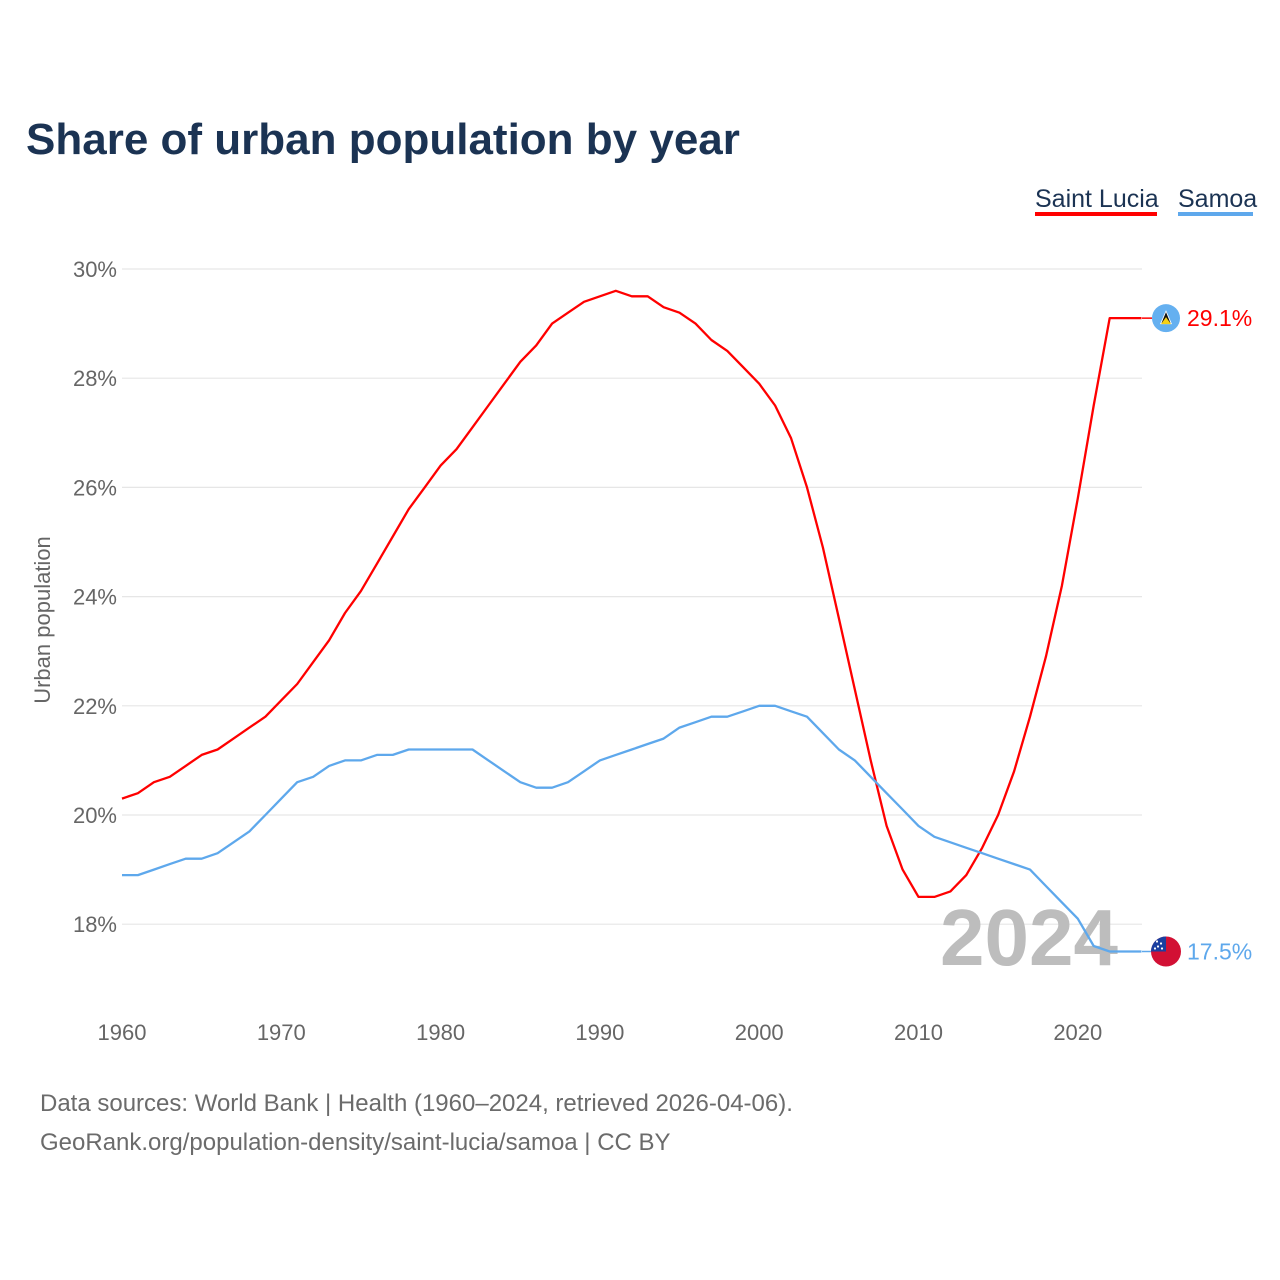  Describe the element at coordinates (1219, 318) in the screenshot. I see `end-value-label: 29.1%` at that location.